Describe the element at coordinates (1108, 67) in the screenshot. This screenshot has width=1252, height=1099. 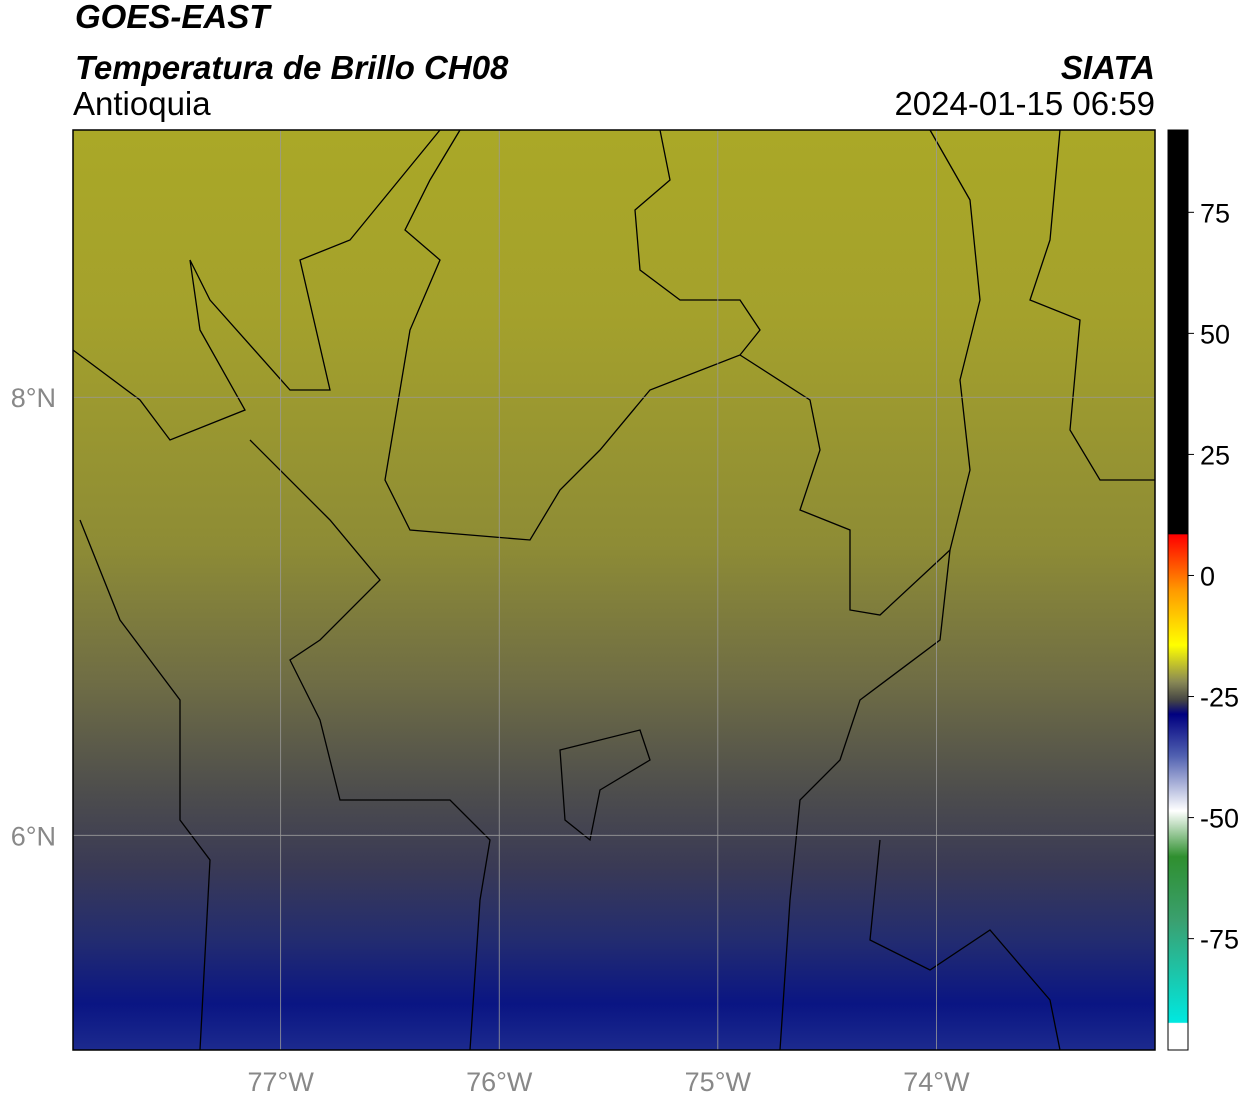
I see `organization: SIATA` at that location.